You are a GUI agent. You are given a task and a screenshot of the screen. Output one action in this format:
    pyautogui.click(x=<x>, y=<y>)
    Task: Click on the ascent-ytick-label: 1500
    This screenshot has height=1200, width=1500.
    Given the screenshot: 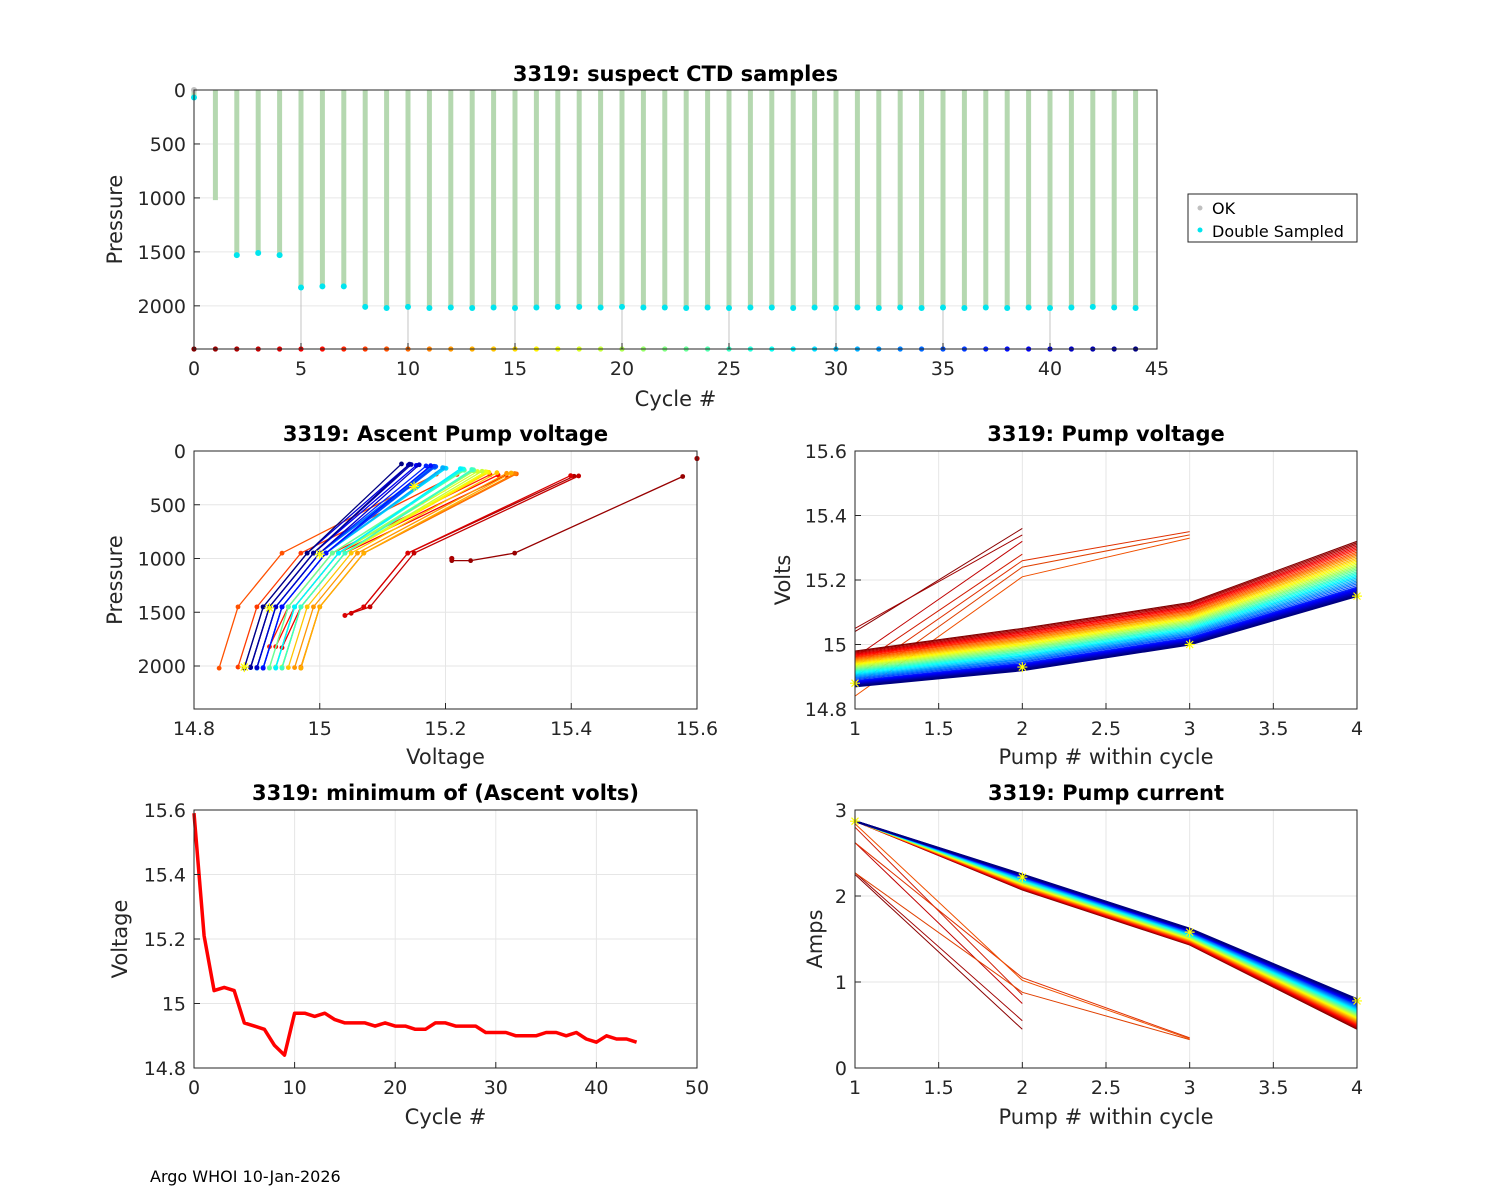 What is the action you would take?
    pyautogui.click(x=162, y=613)
    